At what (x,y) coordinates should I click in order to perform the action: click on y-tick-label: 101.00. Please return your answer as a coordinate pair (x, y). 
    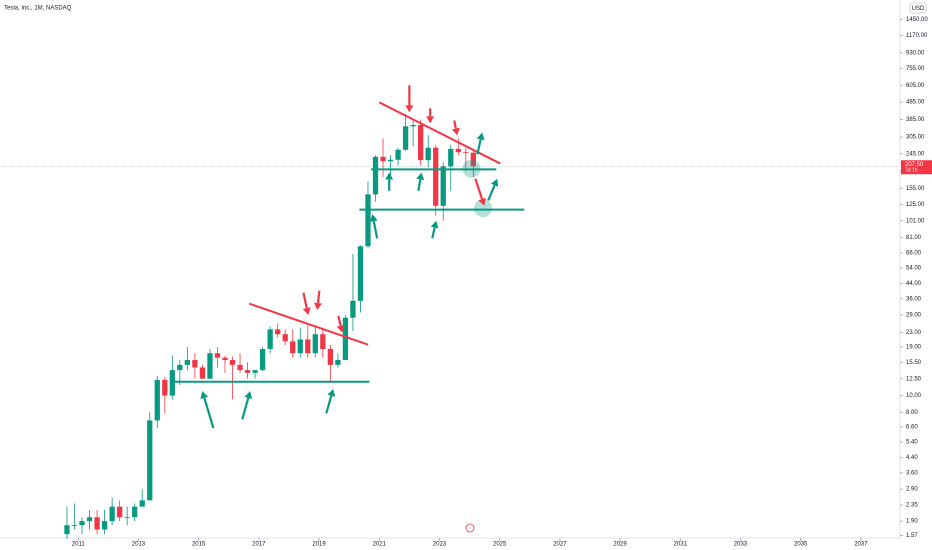
    Looking at the image, I should click on (915, 221).